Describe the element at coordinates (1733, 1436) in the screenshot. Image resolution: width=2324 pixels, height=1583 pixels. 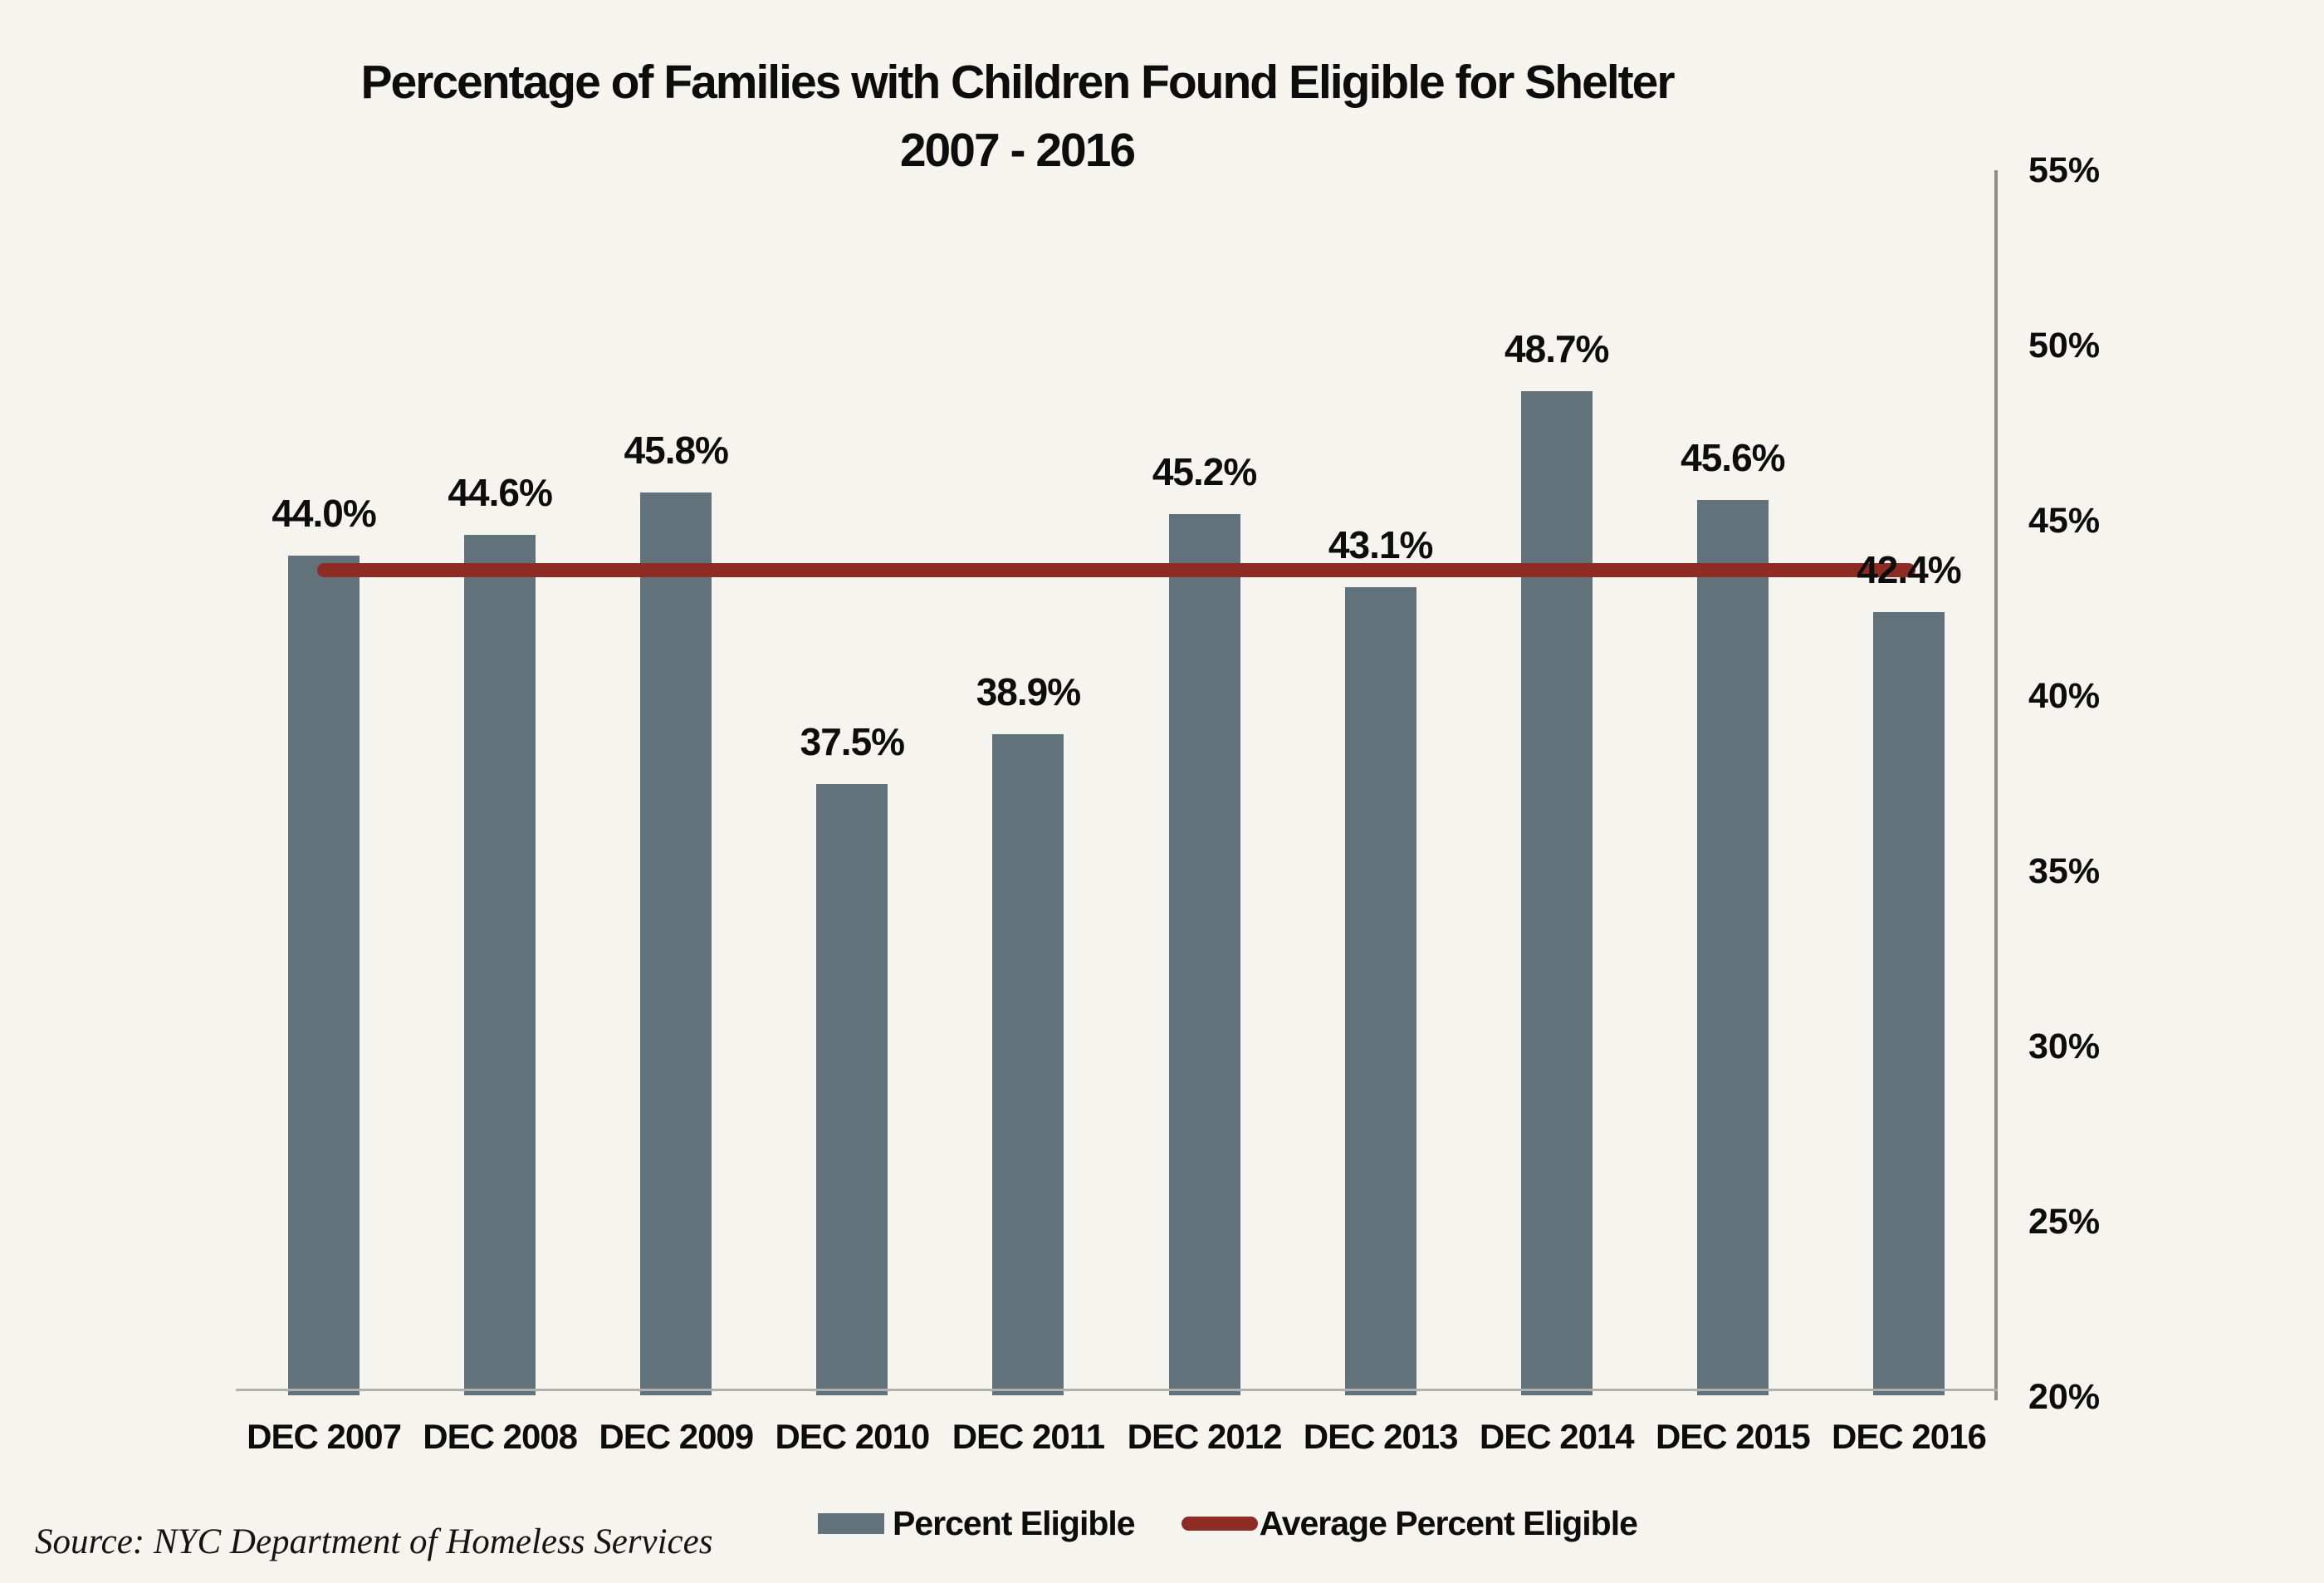
I see `x-tick-dec-2015: DEC 2015` at that location.